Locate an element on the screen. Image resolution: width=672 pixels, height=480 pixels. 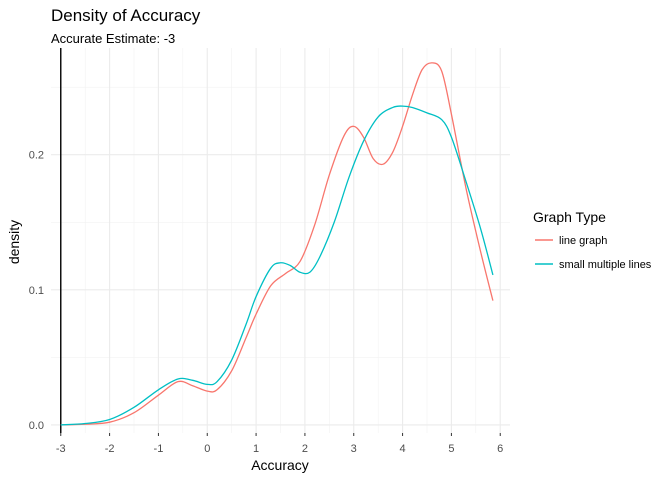
x-tick-label: 3 is located at coordinates (354, 449).